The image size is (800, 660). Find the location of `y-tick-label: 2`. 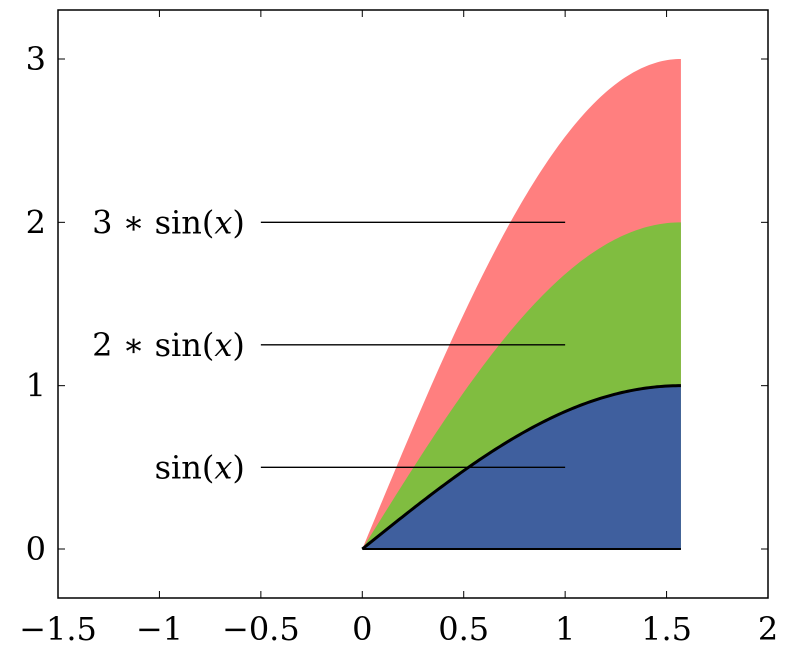

y-tick-label: 2 is located at coordinates (36, 222).